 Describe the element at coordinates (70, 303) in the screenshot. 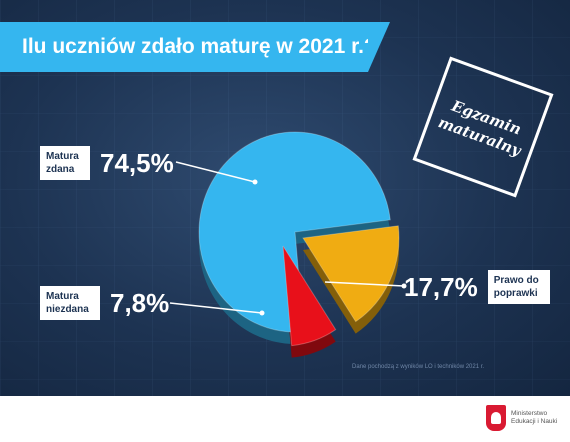

I see `callout-failed-label: Matura niezdana` at that location.